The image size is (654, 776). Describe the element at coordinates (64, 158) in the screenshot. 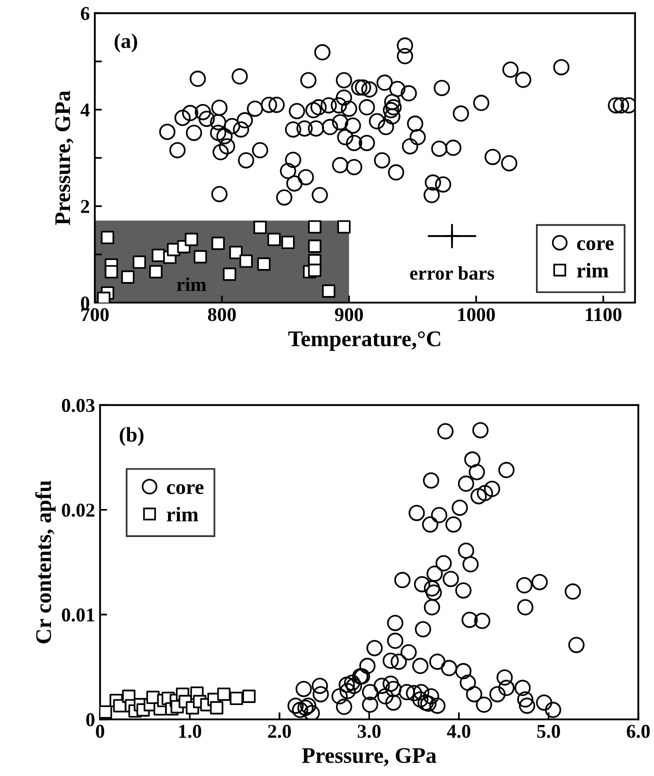

I see `y-axis-title: Pressure, GPa` at that location.